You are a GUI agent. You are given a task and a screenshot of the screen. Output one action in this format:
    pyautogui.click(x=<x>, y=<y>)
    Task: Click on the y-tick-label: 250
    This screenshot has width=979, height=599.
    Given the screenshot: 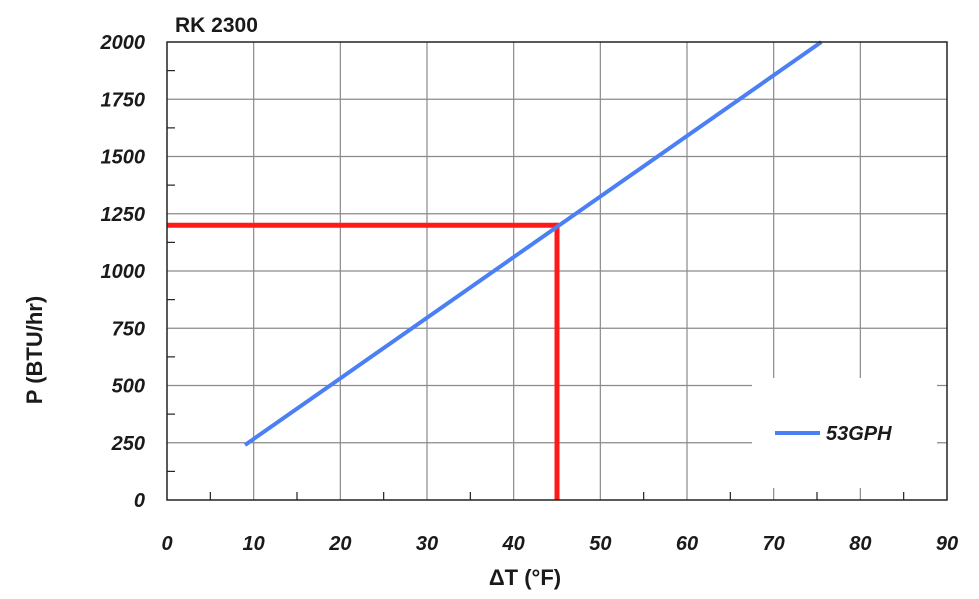 What is the action you would take?
    pyautogui.click(x=128, y=444)
    